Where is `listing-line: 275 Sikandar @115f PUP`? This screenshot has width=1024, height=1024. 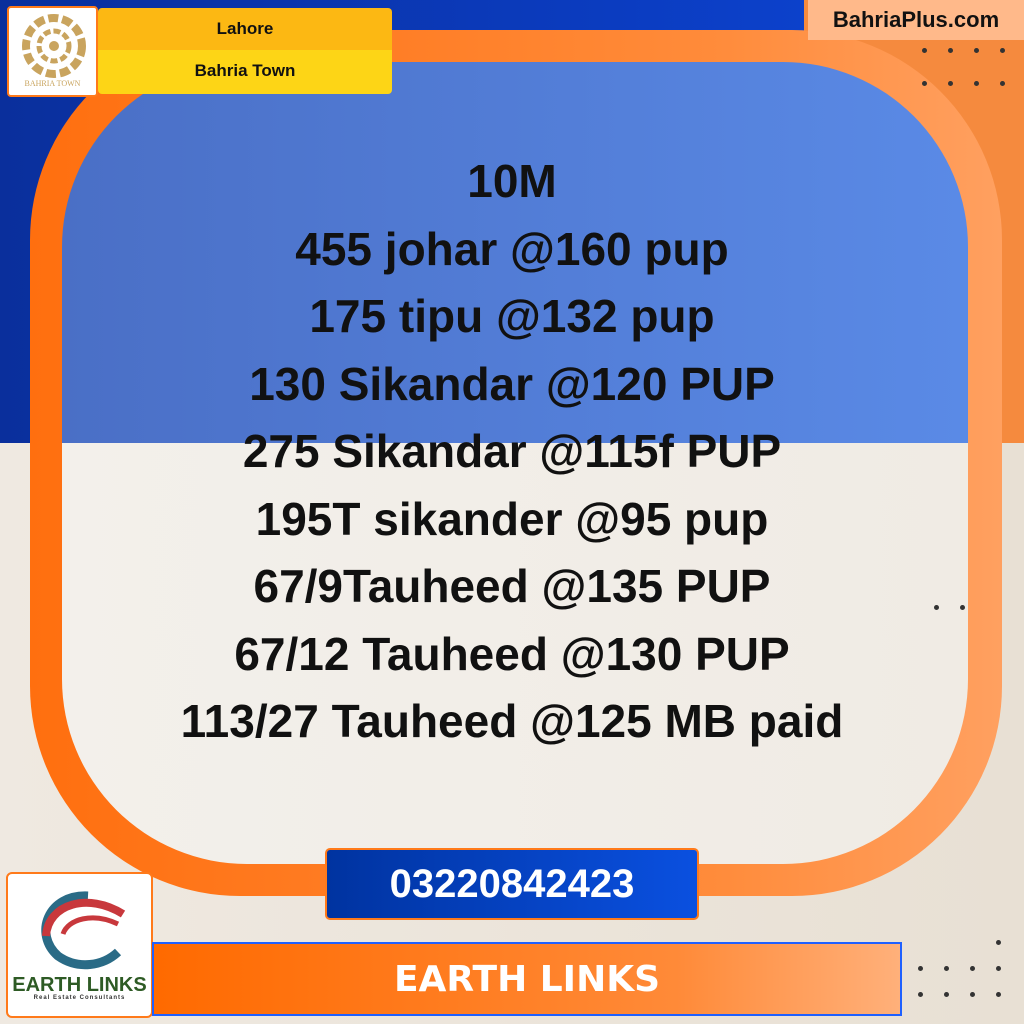 listing-line: 275 Sikandar @115f PUP is located at coordinates (512, 451).